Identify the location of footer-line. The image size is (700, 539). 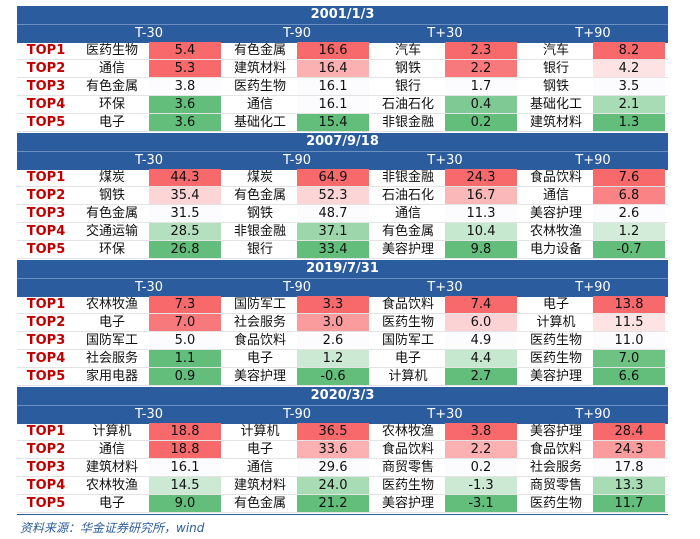
(342, 514).